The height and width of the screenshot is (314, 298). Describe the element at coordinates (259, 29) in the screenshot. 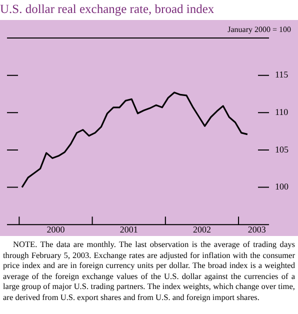

I see `text: January 2000 = 100` at that location.